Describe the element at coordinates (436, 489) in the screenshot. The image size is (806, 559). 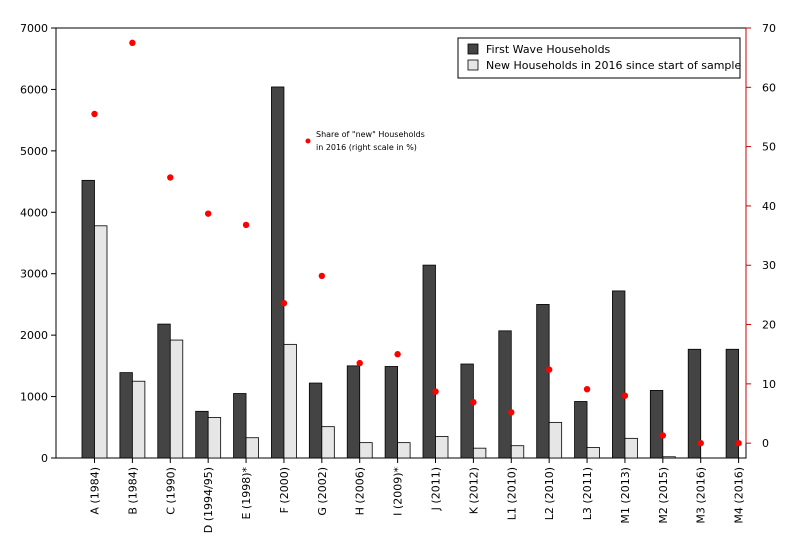
I see `category-label: J (2011)` at that location.